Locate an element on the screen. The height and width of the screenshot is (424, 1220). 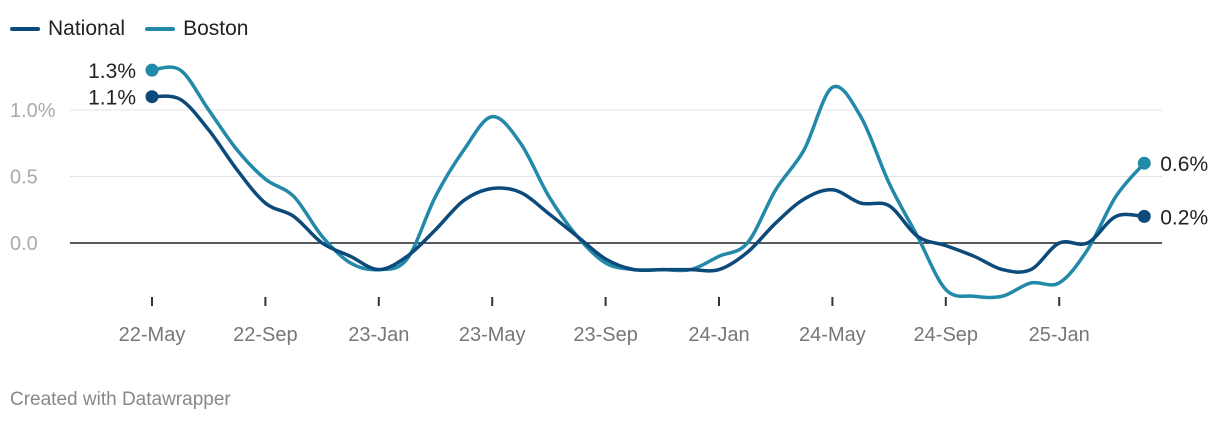
x-tick-label-3: 23-May is located at coordinates (492, 335).